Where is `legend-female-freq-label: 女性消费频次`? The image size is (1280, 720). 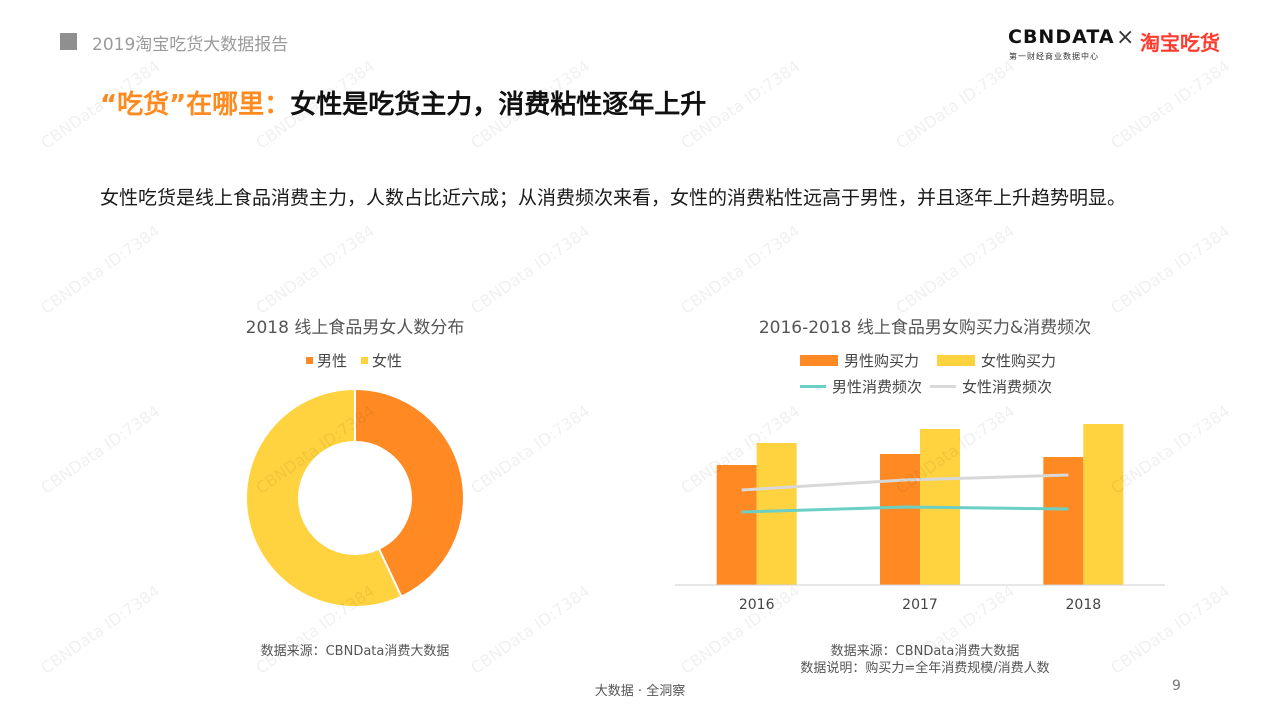 legend-female-freq-label: 女性消费频次 is located at coordinates (1007, 387).